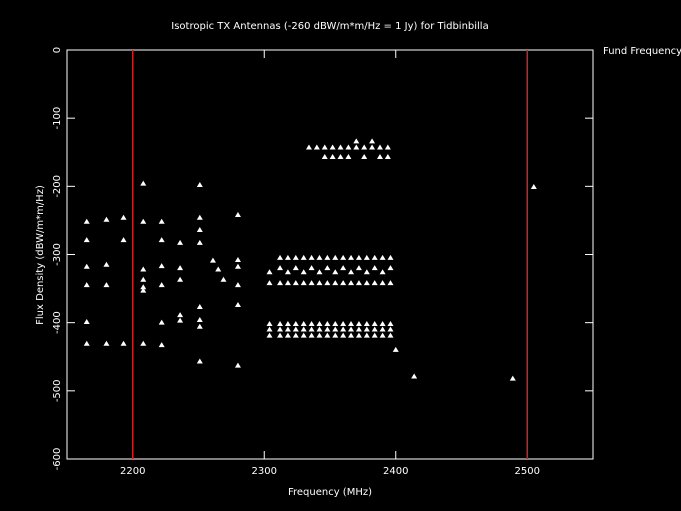 Image resolution: width=681 pixels, height=511 pixels. Describe the element at coordinates (57, 118) in the screenshot. I see `y-tick-label: -100` at that location.